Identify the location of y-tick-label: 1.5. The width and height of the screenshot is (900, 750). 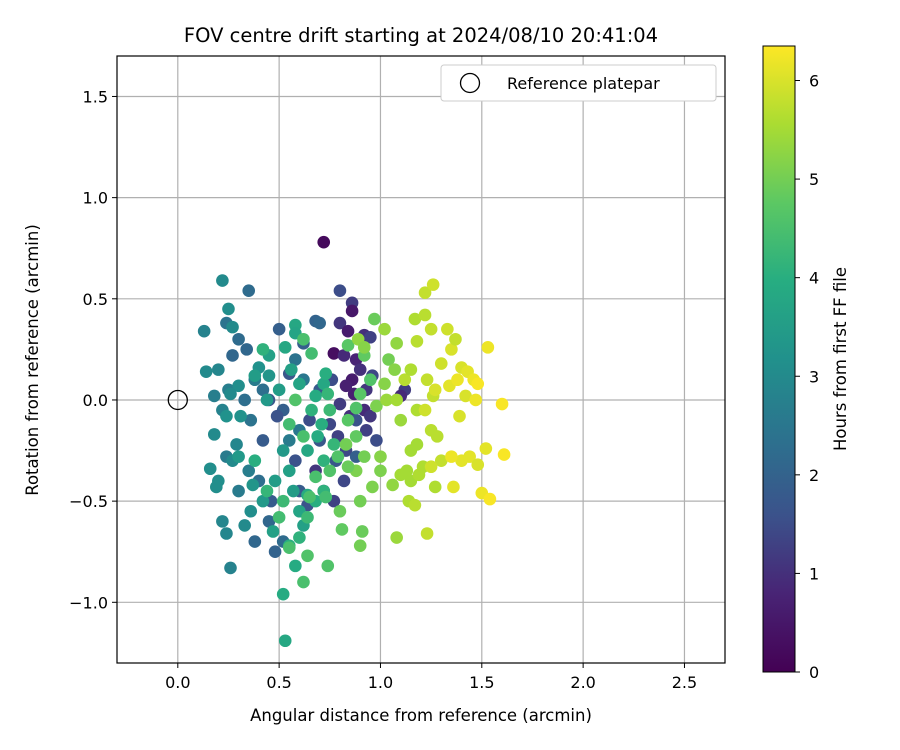
(95, 96).